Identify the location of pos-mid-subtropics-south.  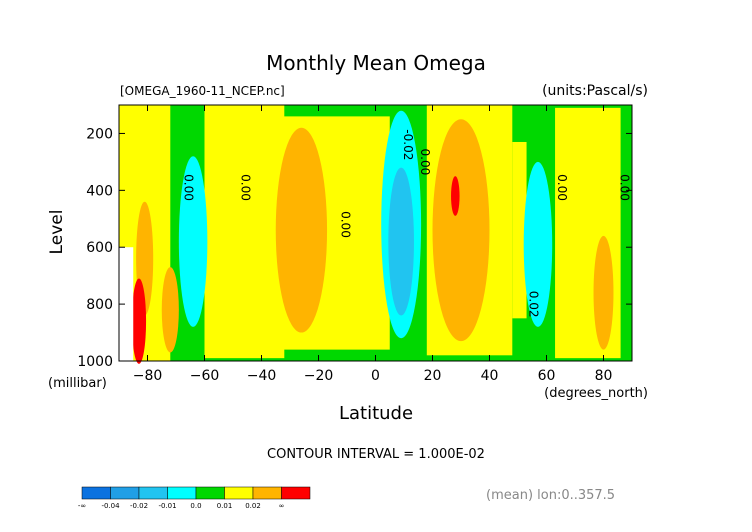
(301, 230).